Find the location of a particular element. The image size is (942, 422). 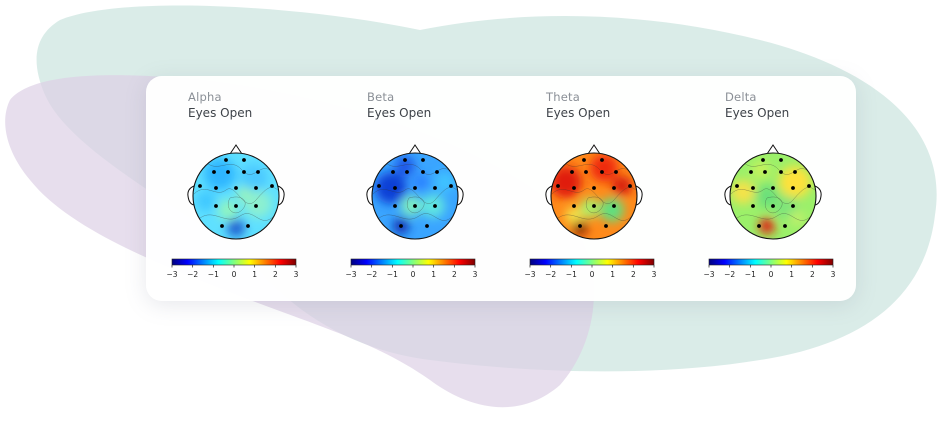

panel-alpha: Alpha Eyes Open −3 −2 −1 0 1 2 3 is located at coordinates (236, 188).